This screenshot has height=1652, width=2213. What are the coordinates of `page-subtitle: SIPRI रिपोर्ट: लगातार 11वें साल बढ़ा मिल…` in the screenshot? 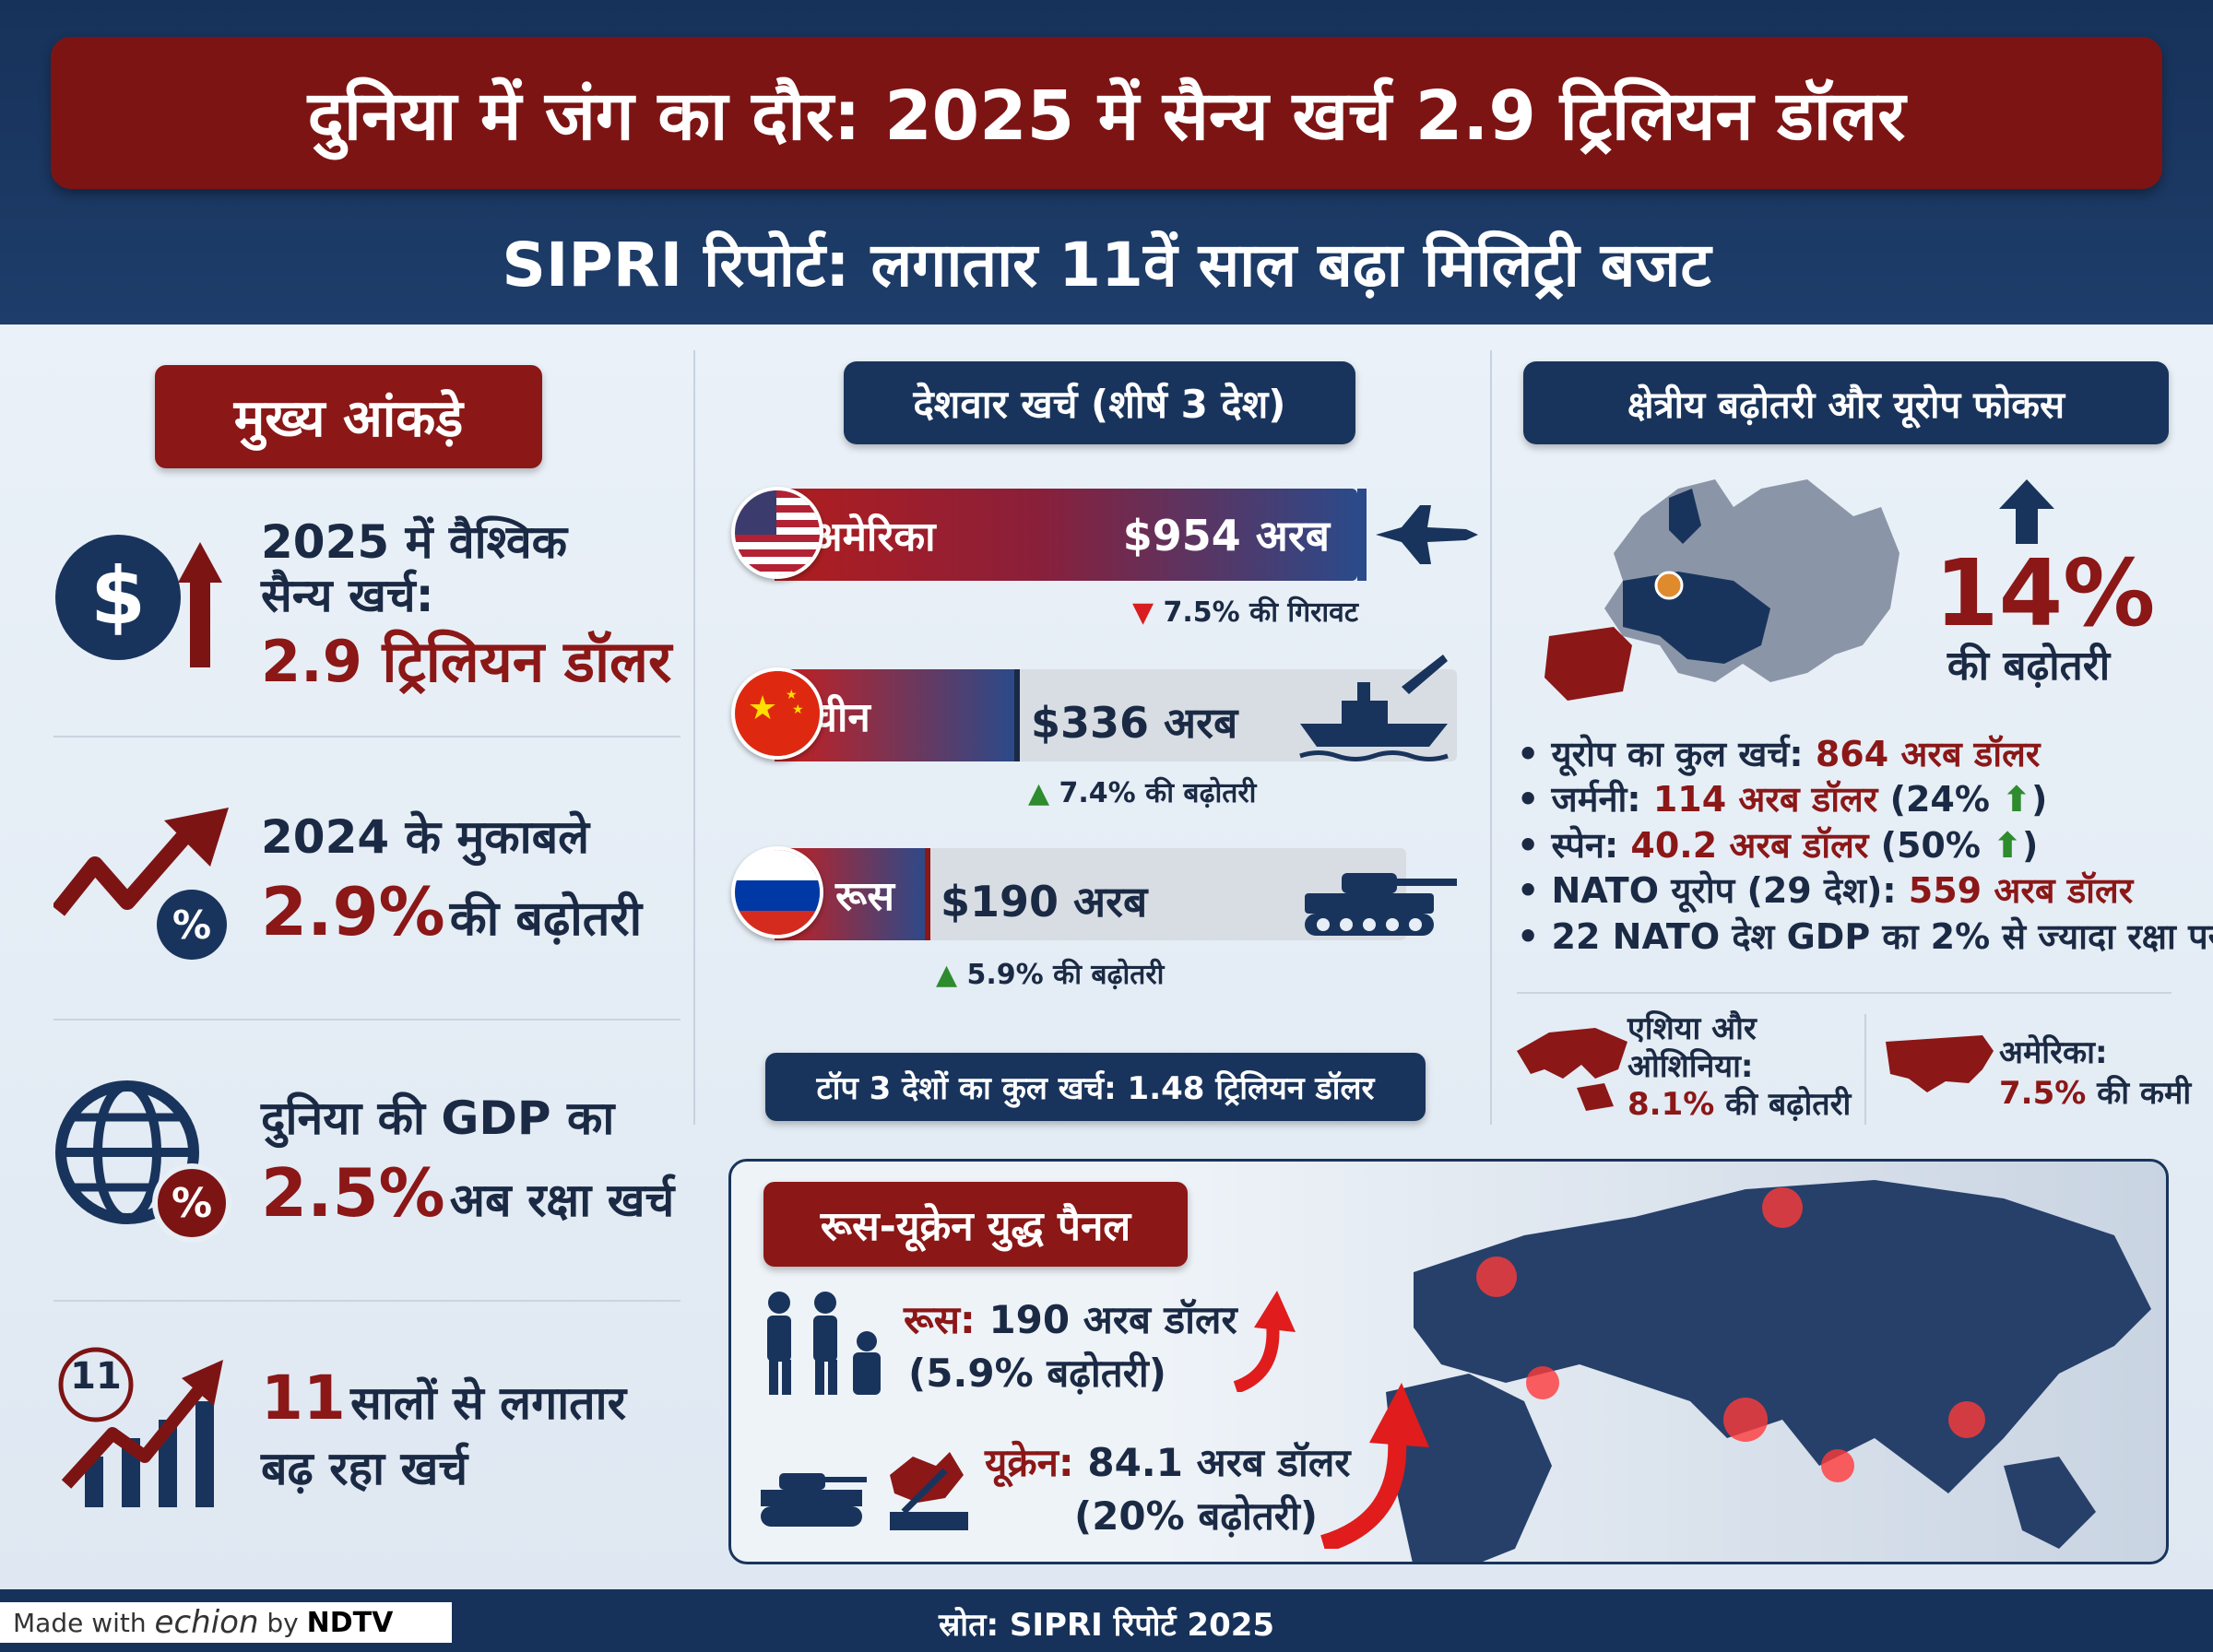 It's located at (1106, 265).